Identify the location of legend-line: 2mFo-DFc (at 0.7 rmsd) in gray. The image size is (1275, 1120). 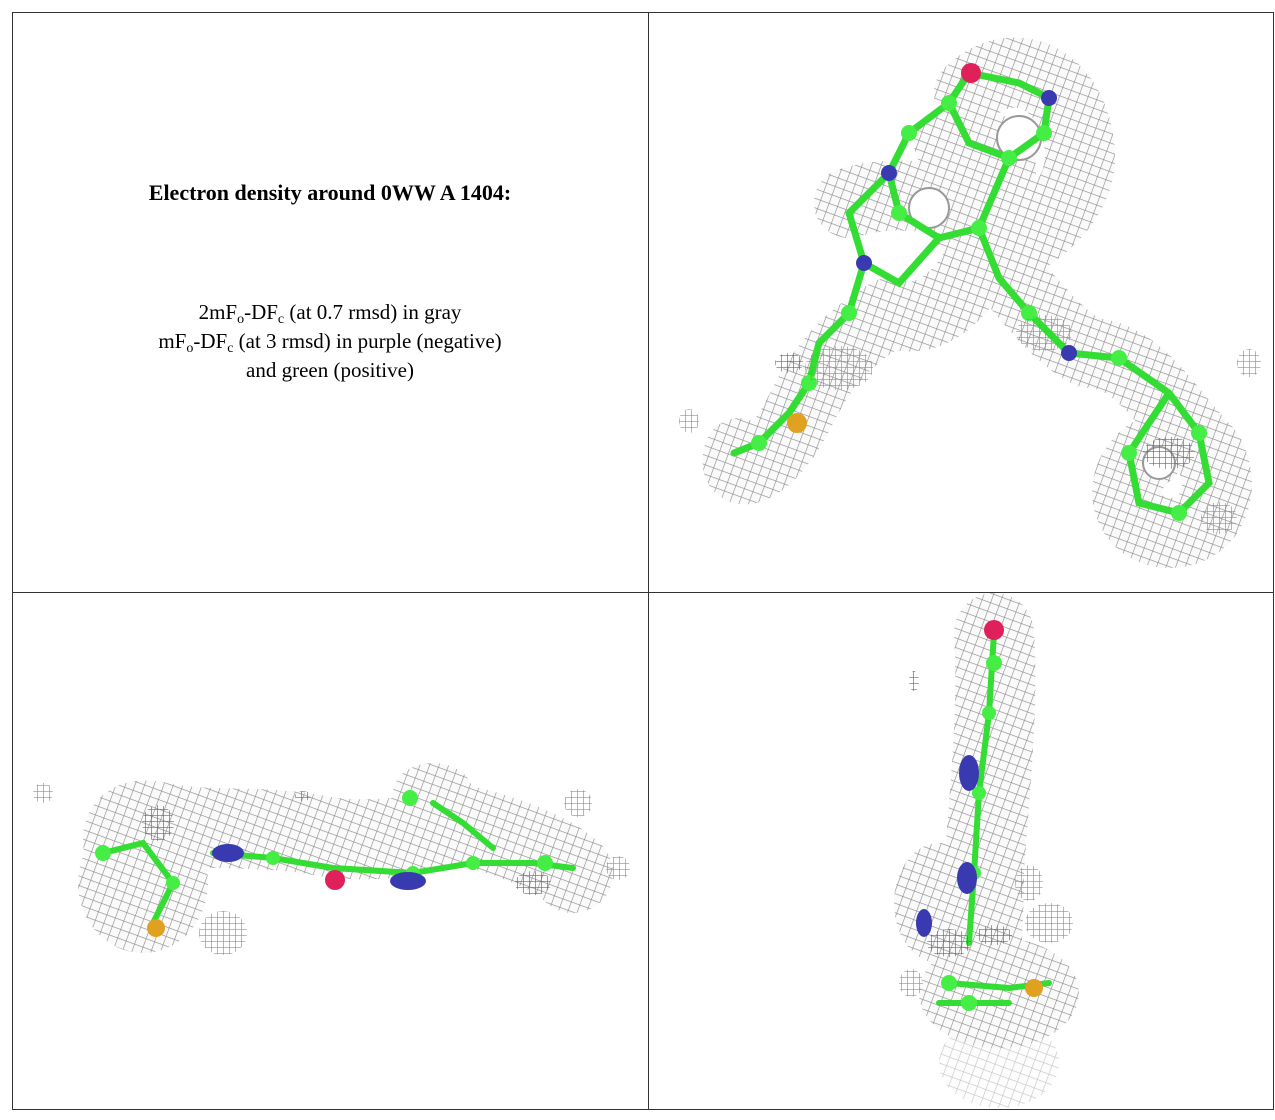
(330, 312).